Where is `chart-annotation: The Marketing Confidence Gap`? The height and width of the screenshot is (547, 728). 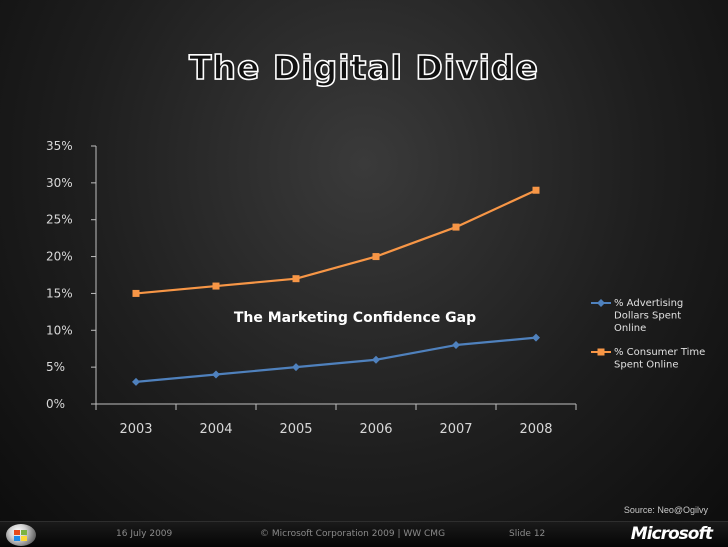 chart-annotation: The Marketing Confidence Gap is located at coordinates (355, 318).